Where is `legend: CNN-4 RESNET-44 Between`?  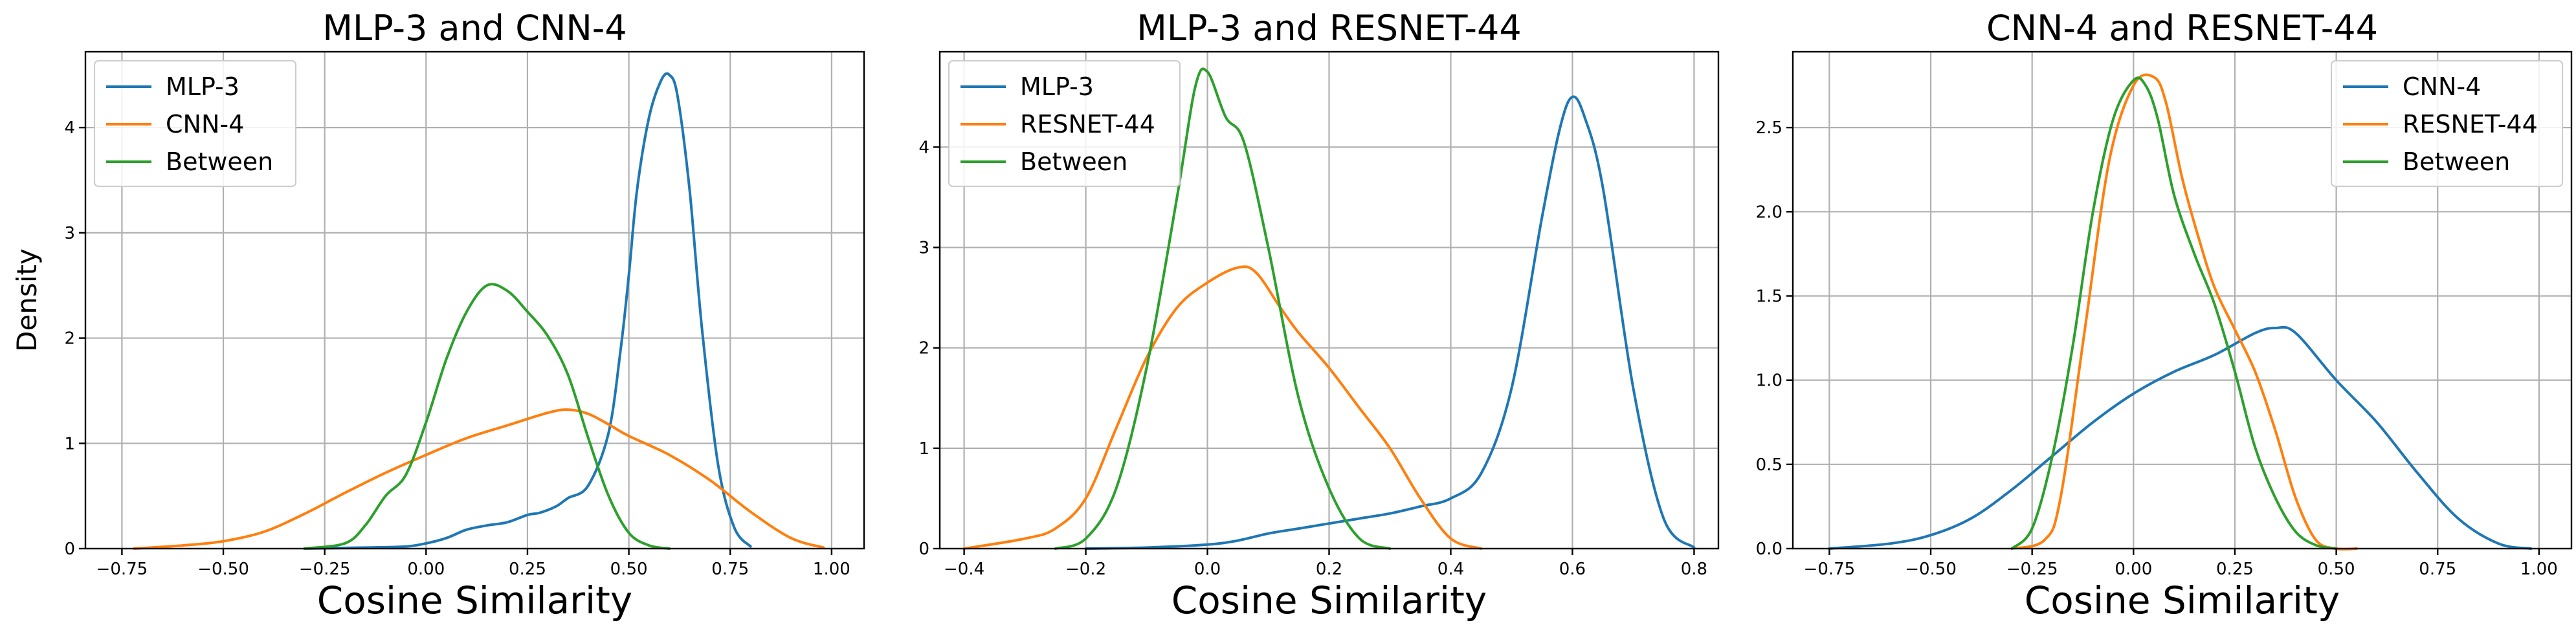
legend: CNN-4 RESNET-44 Between is located at coordinates (2447, 123).